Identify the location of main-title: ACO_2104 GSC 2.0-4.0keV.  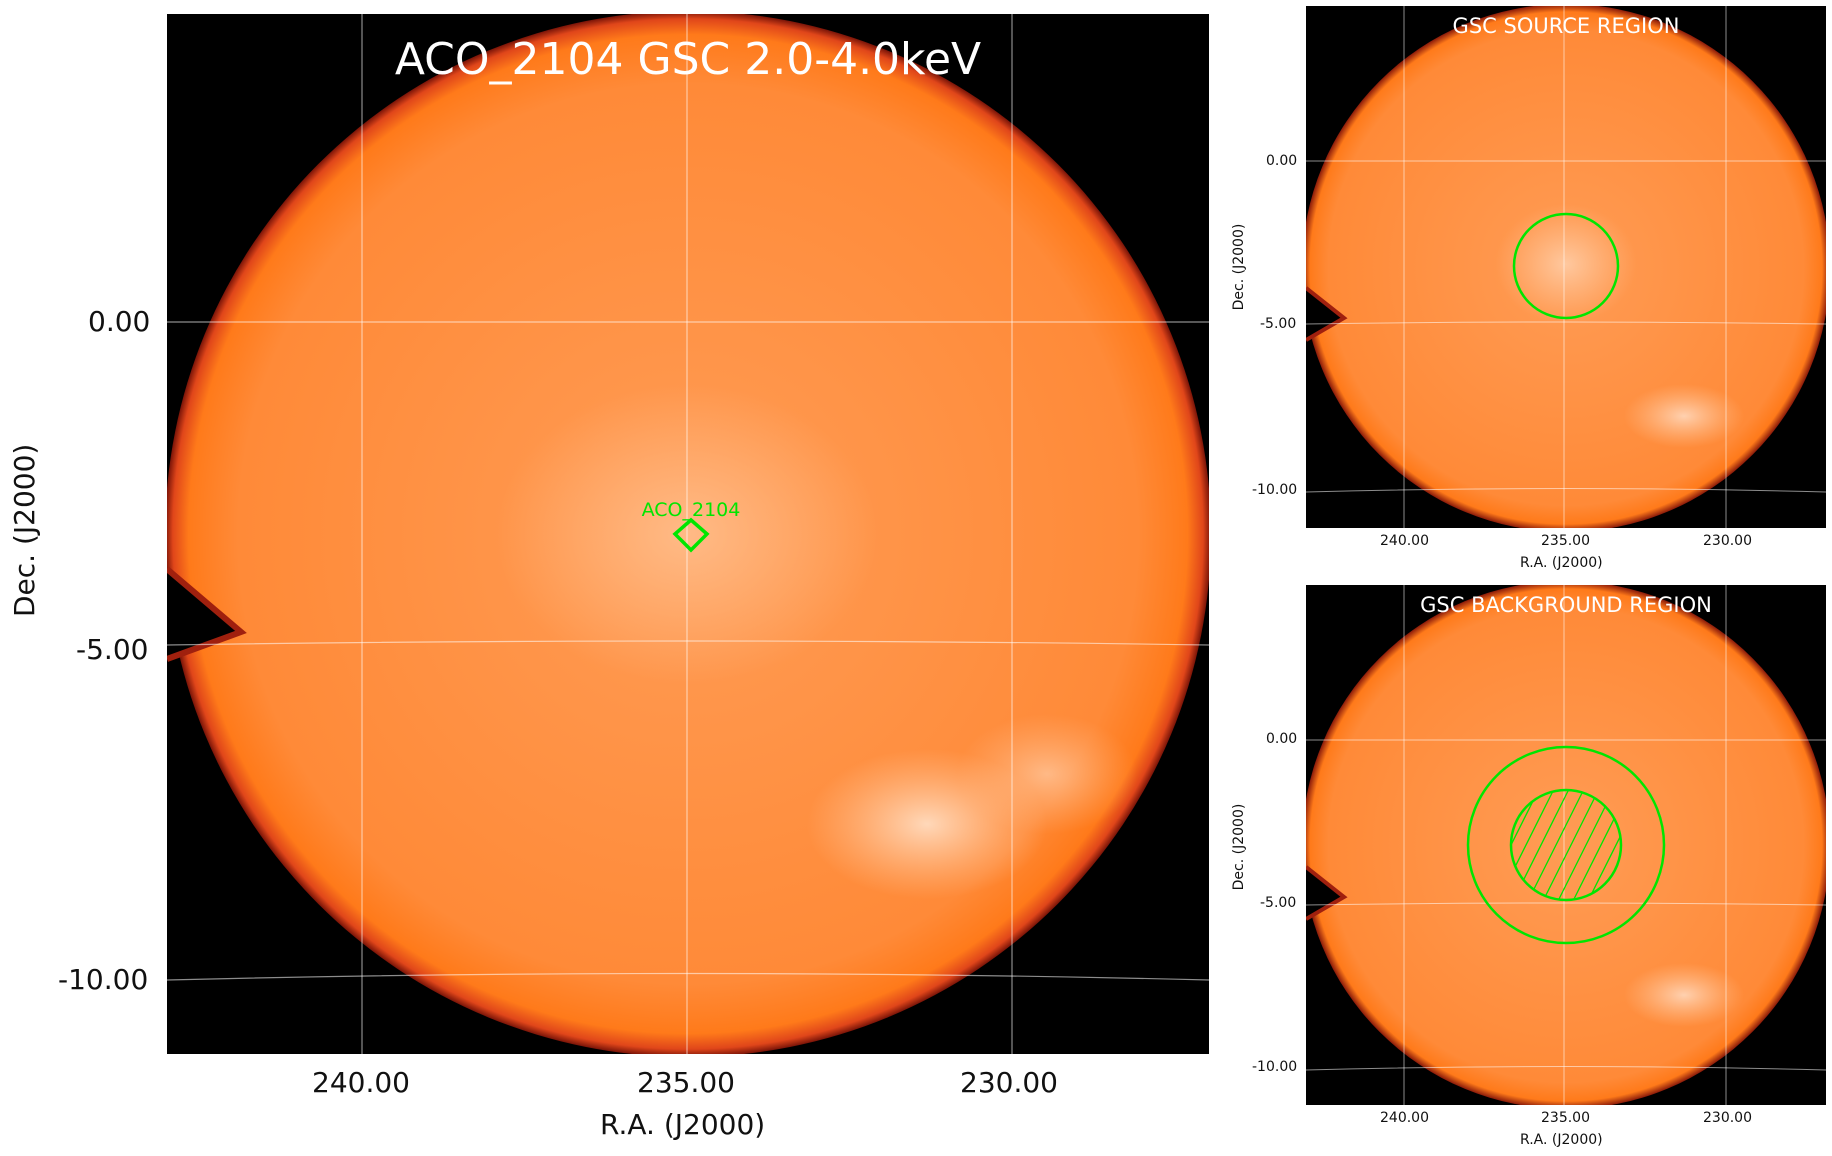
(688, 59).